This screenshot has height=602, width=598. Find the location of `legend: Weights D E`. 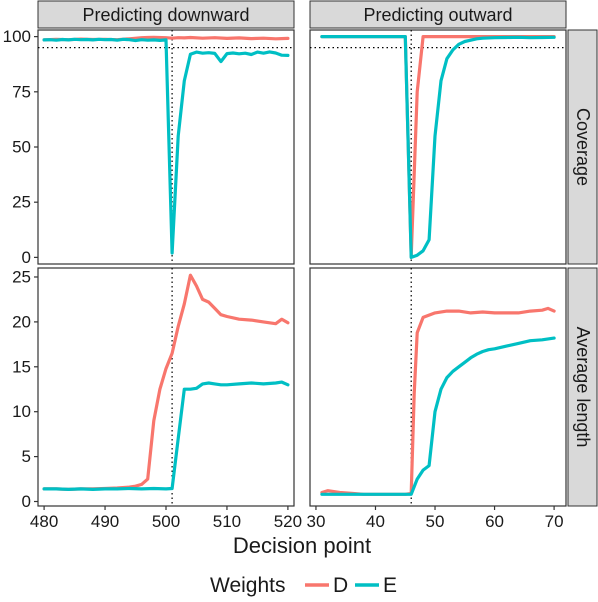

legend: Weights D E is located at coordinates (303, 585).